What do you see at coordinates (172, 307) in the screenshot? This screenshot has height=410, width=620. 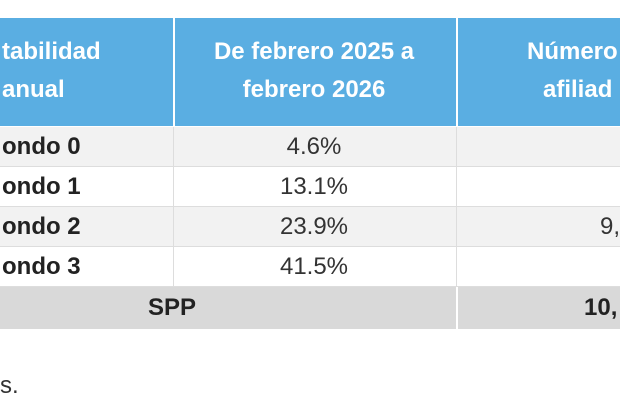 I see `total-label: SPP` at bounding box center [172, 307].